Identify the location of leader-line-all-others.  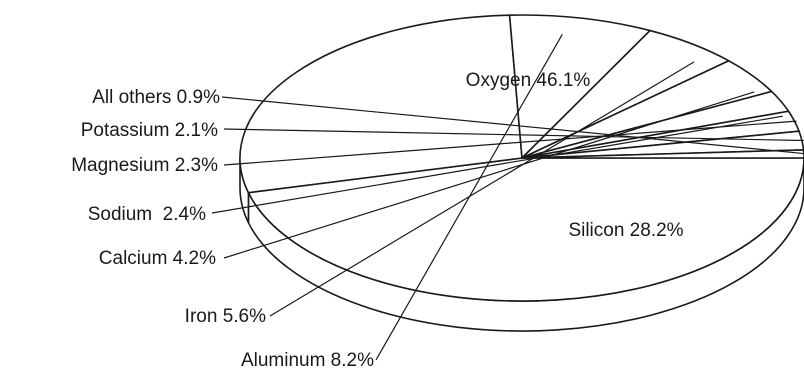
(512, 125).